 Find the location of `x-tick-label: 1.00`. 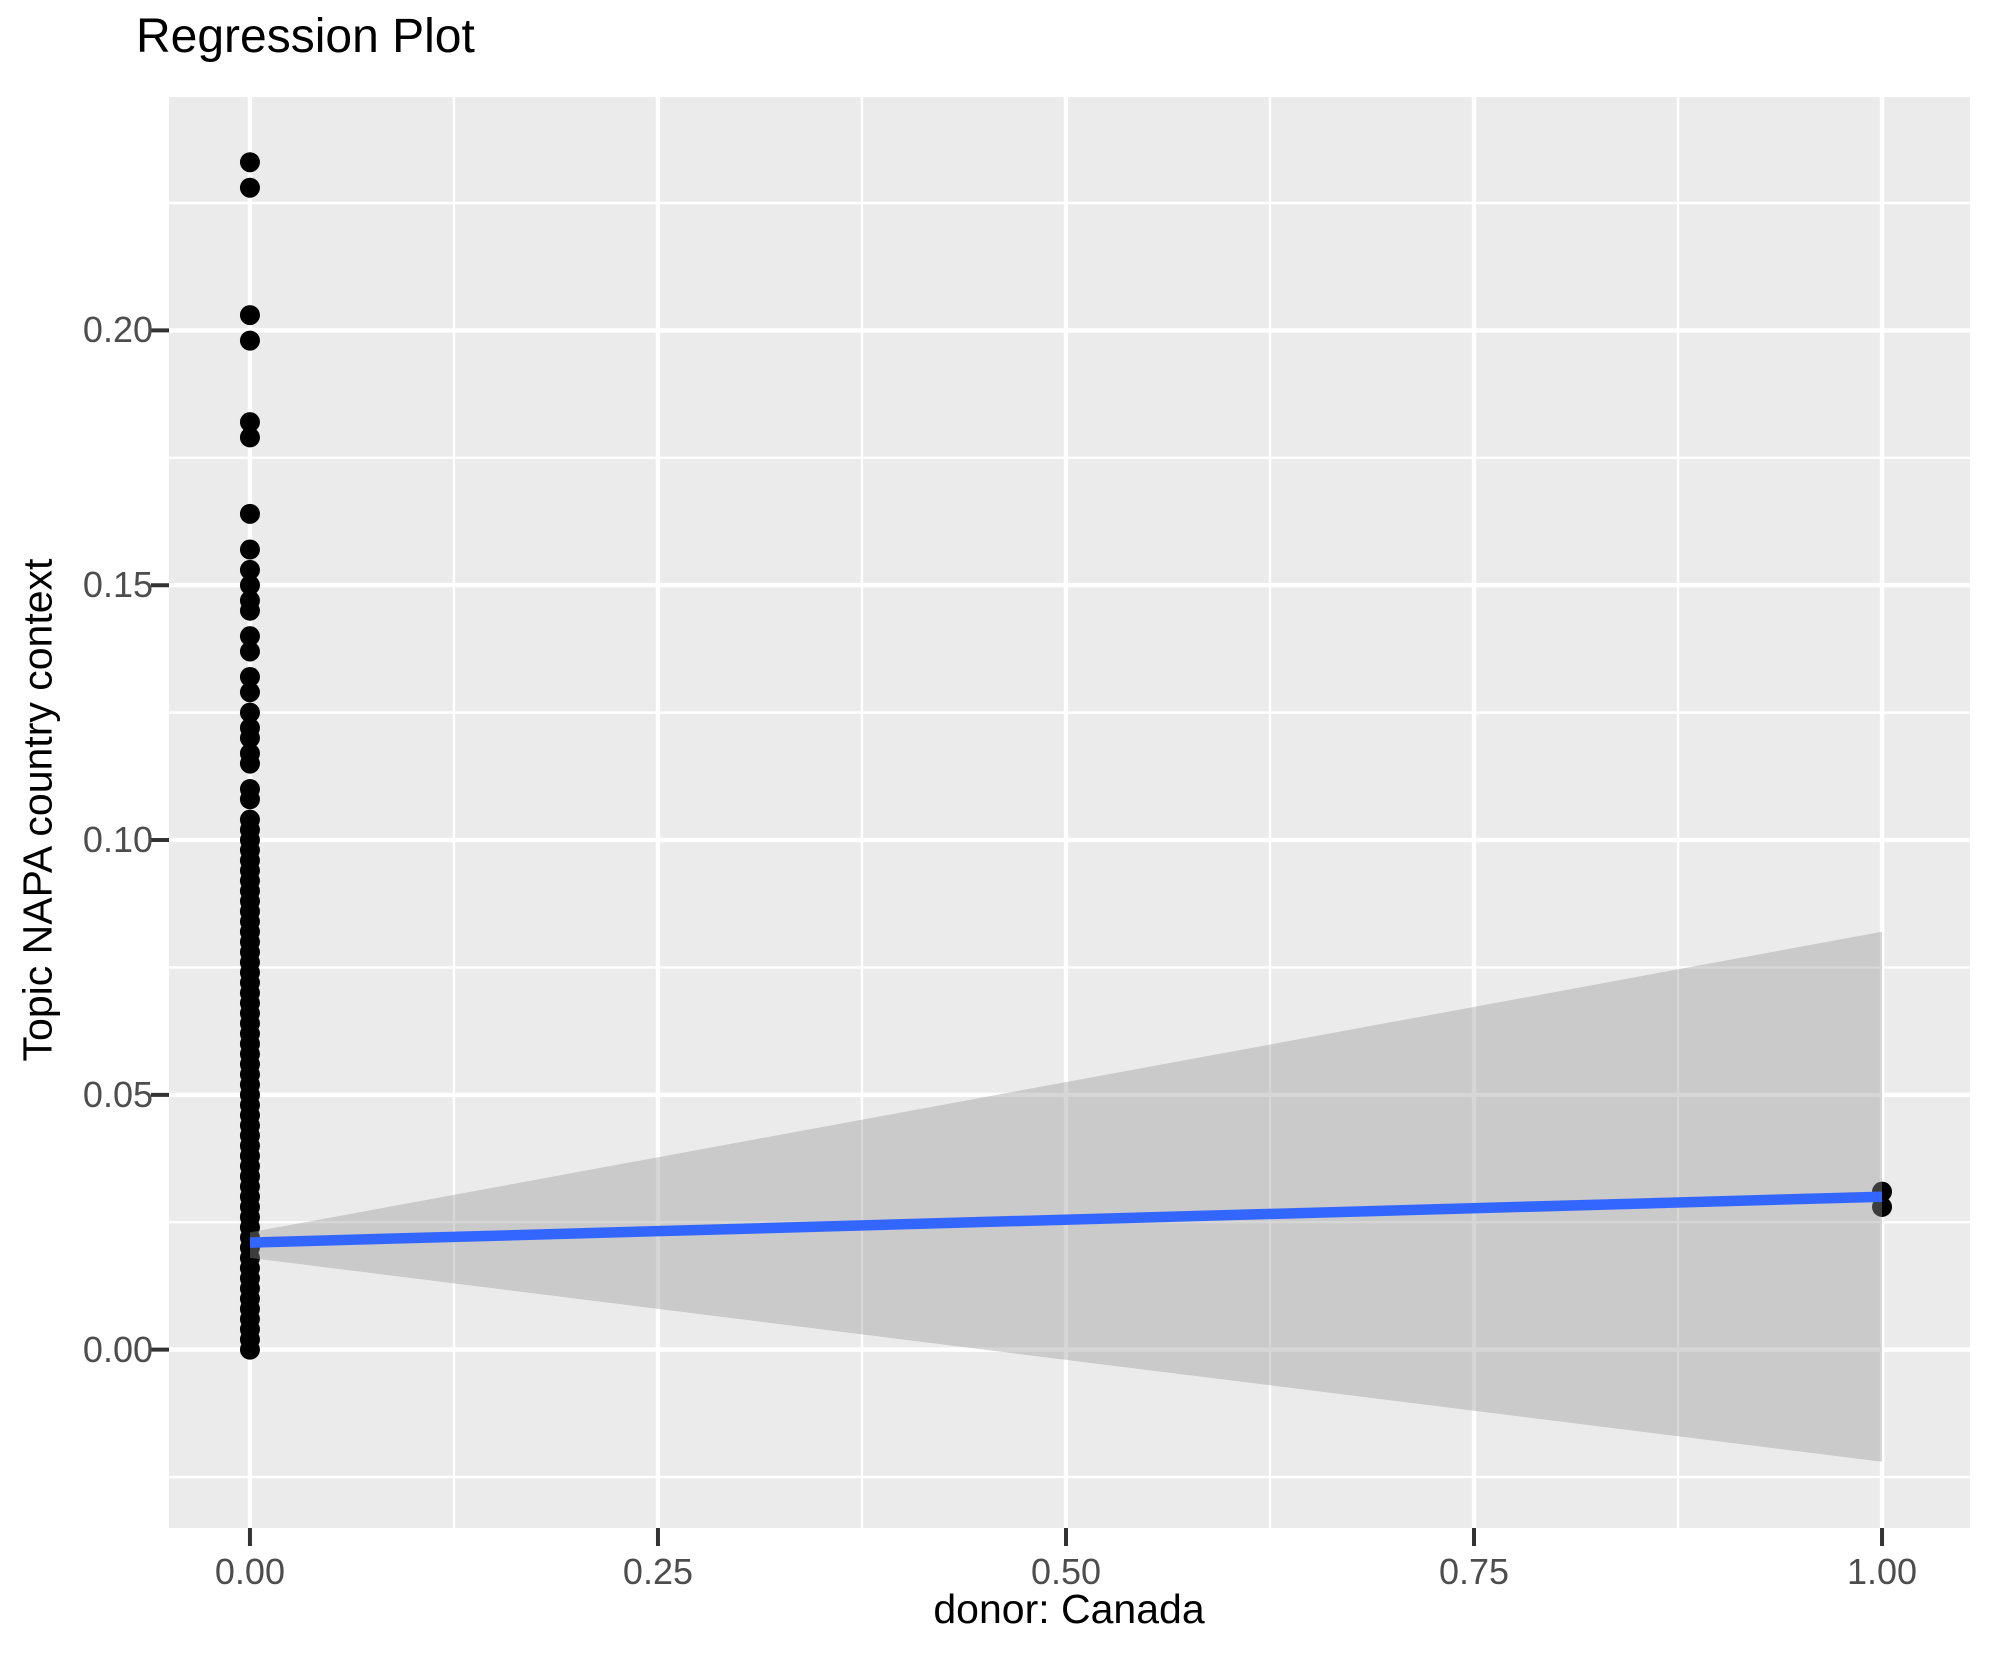

x-tick-label: 1.00 is located at coordinates (1882, 1571).